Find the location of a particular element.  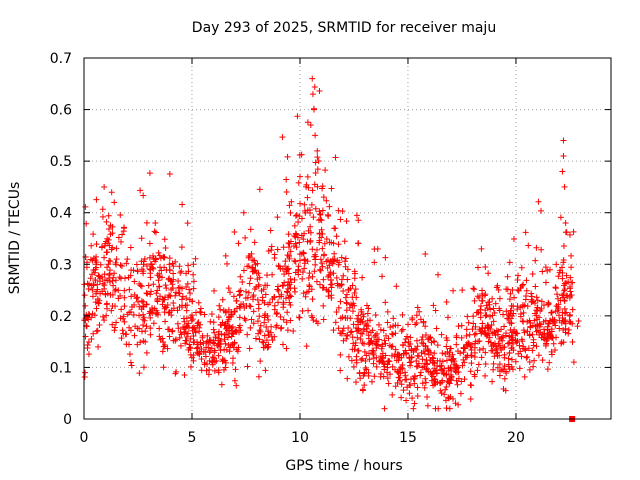

y-tick-label: 0 is located at coordinates (67, 420).